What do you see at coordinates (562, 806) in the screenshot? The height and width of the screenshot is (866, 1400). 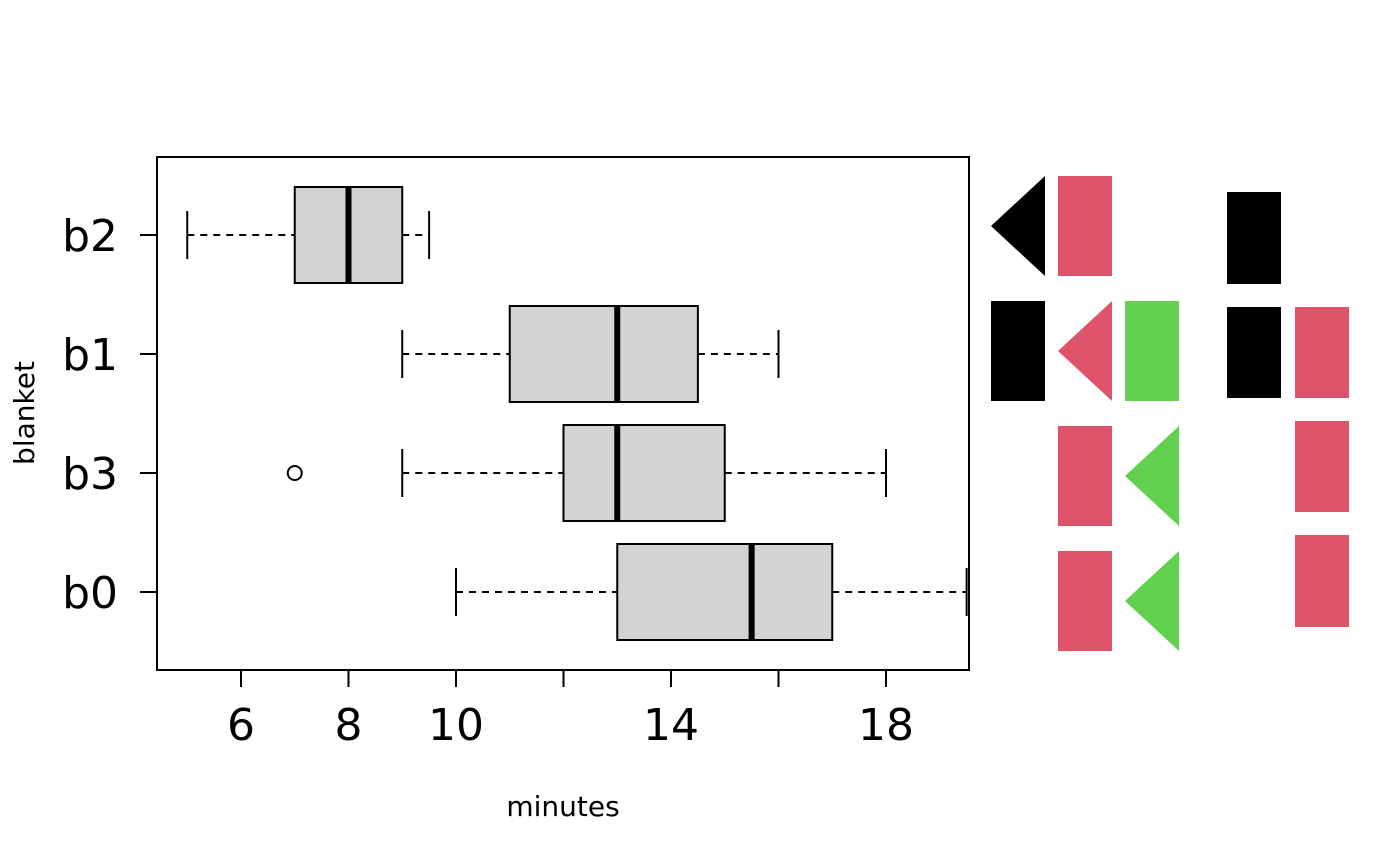 I see `x-axis-title: minutes` at bounding box center [562, 806].